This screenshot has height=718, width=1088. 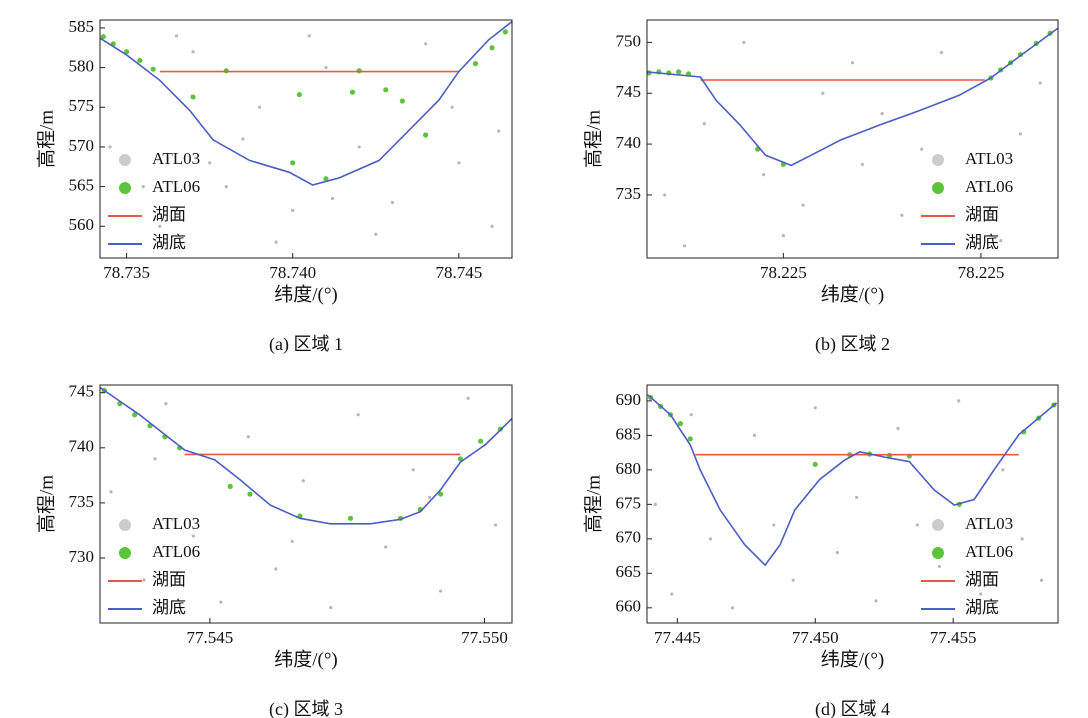 What do you see at coordinates (629, 537) in the screenshot?
I see `y-tick-label: 670` at bounding box center [629, 537].